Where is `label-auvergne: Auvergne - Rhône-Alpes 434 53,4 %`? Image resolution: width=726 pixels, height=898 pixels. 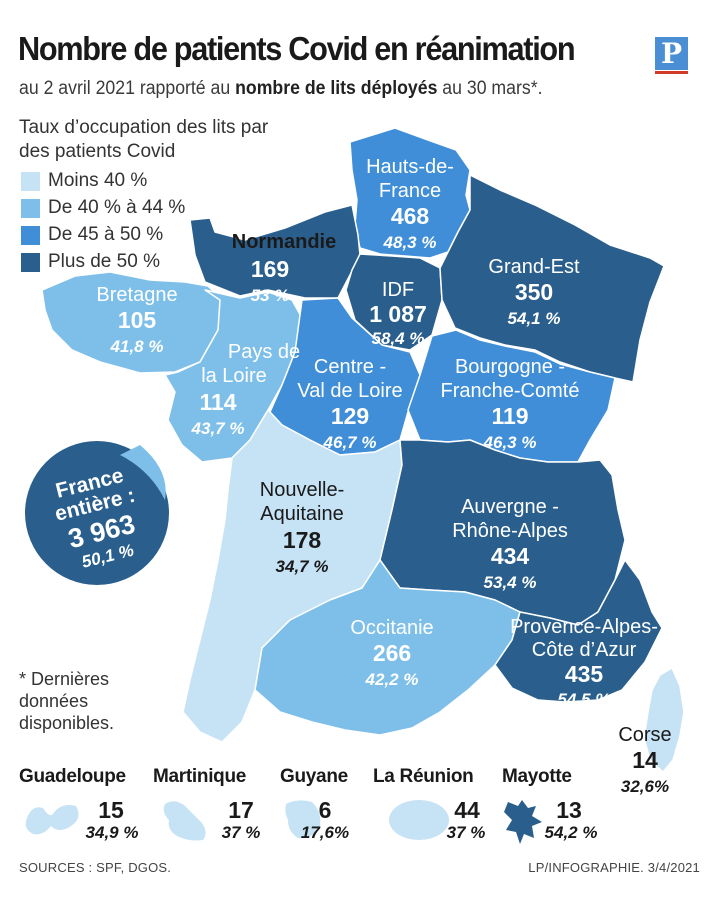
label-auvergne: Auvergne - Rhône-Alpes 434 53,4 % is located at coordinates (510, 544).